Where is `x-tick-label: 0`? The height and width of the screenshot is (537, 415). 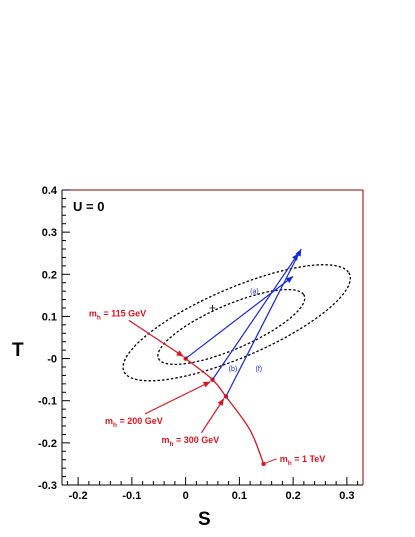
x-tick-label: 0 is located at coordinates (186, 496).